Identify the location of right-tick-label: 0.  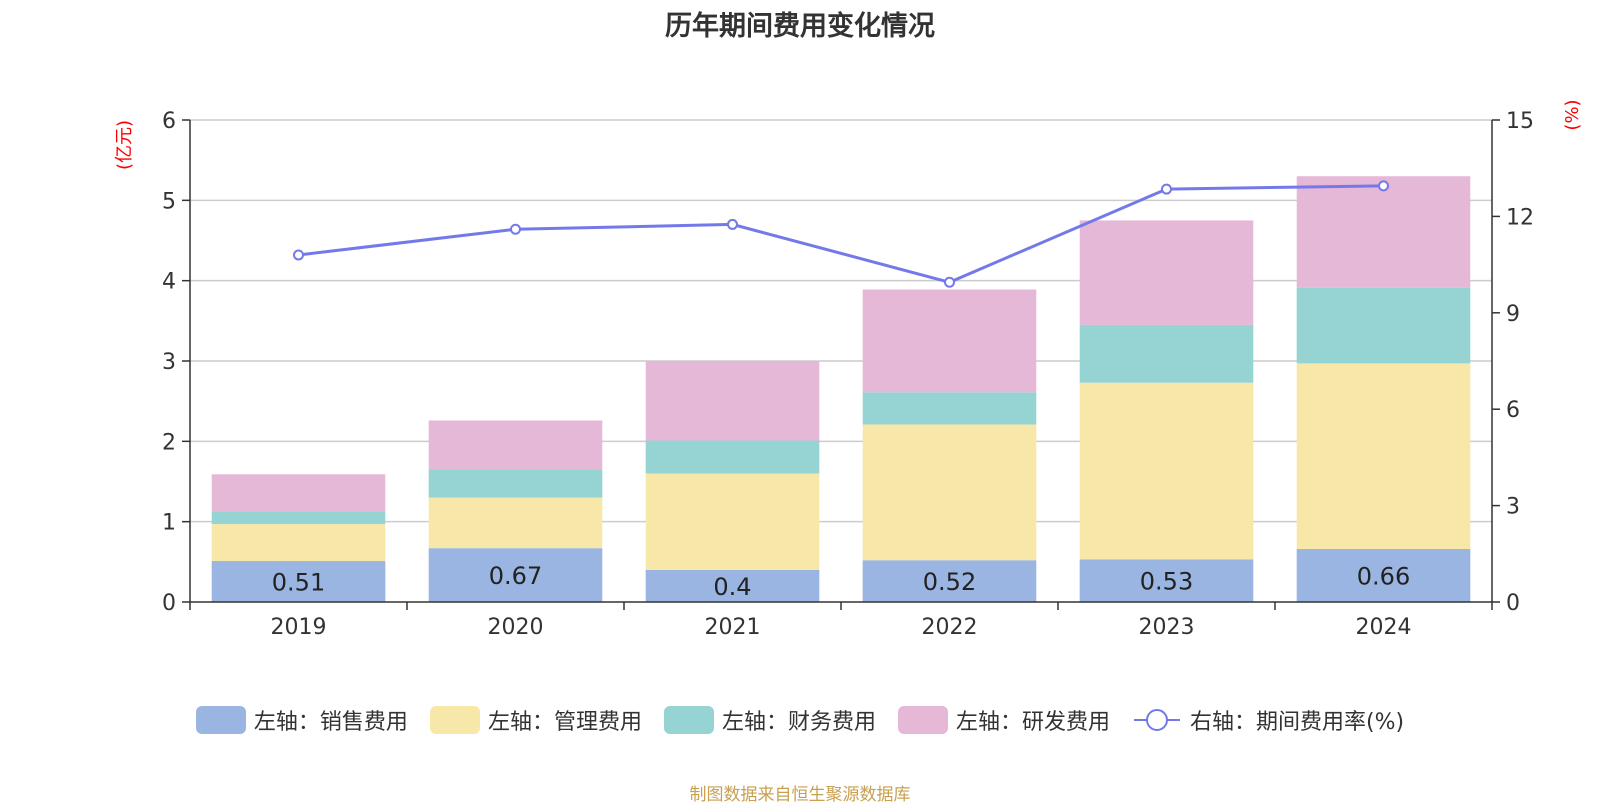
(1513, 603).